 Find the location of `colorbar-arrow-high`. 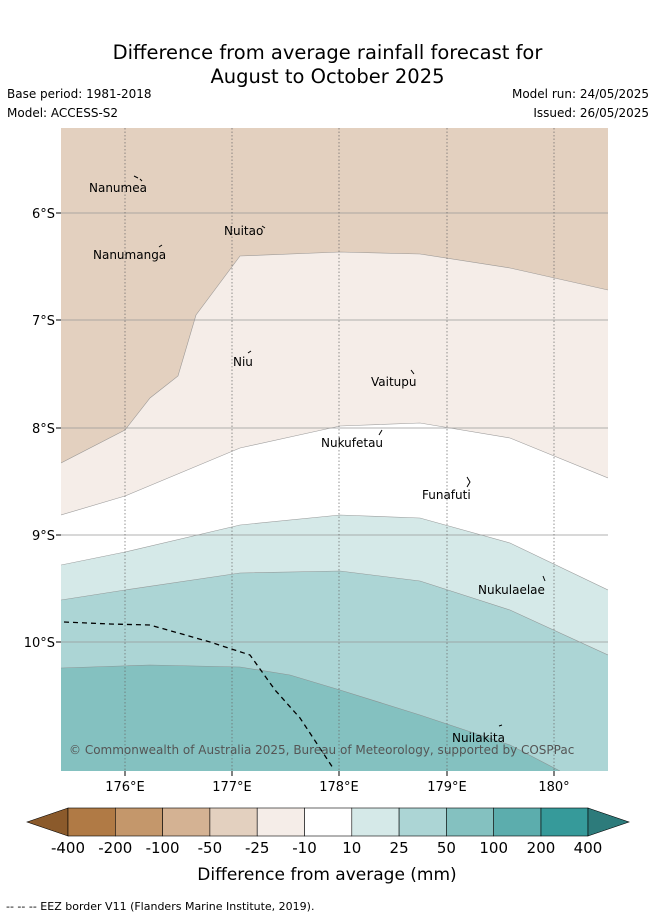

colorbar-arrow-high is located at coordinates (608, 822).